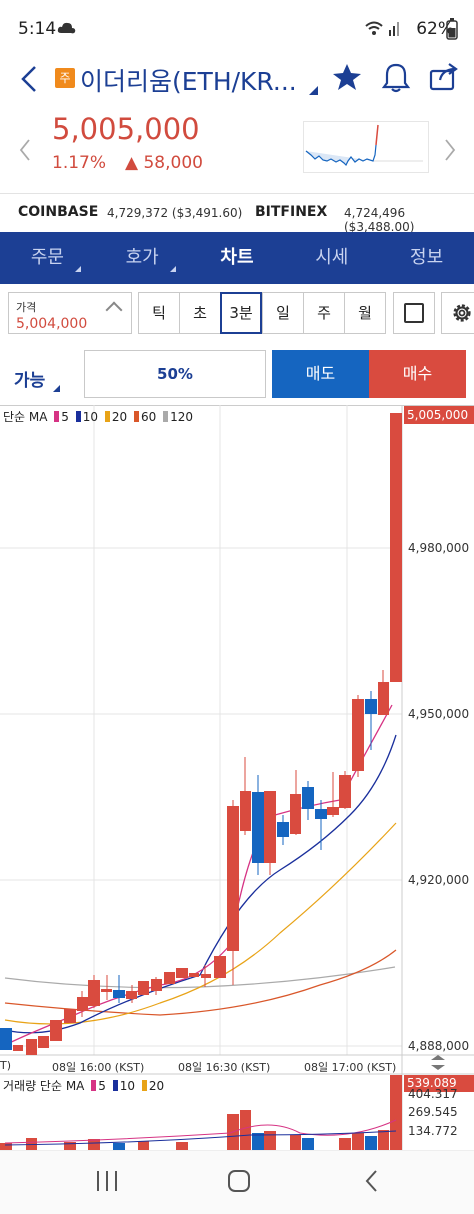  What do you see at coordinates (435, 29) in the screenshot?
I see `battery-level: 62%` at bounding box center [435, 29].